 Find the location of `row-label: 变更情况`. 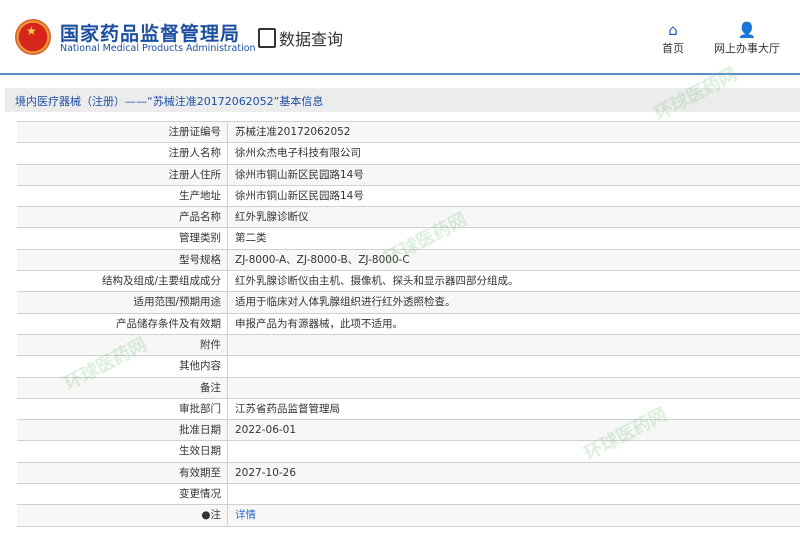

row-label: 变更情况 is located at coordinates (122, 494).